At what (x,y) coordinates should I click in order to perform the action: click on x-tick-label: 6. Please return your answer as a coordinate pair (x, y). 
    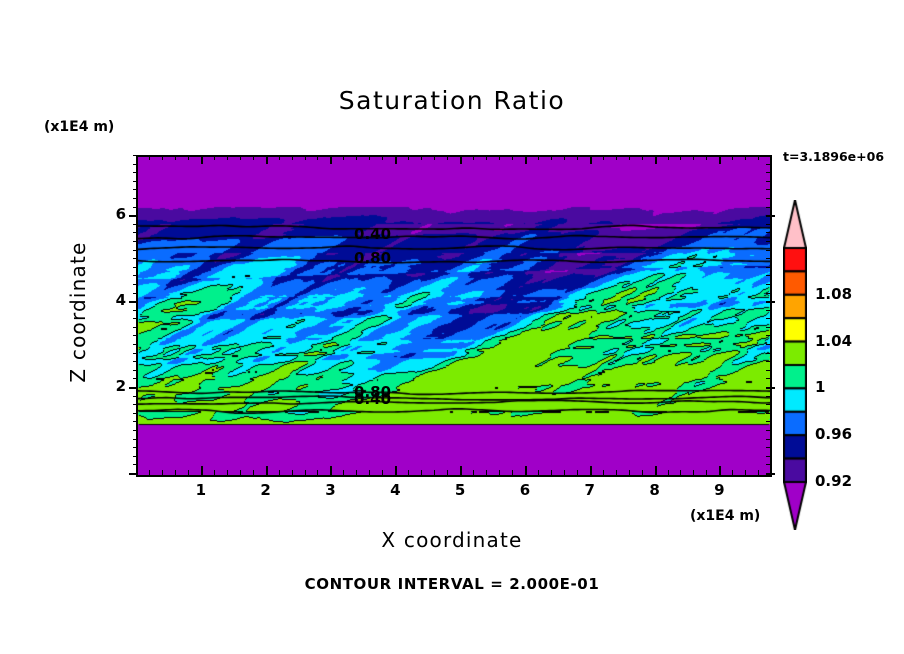
    Looking at the image, I should click on (525, 490).